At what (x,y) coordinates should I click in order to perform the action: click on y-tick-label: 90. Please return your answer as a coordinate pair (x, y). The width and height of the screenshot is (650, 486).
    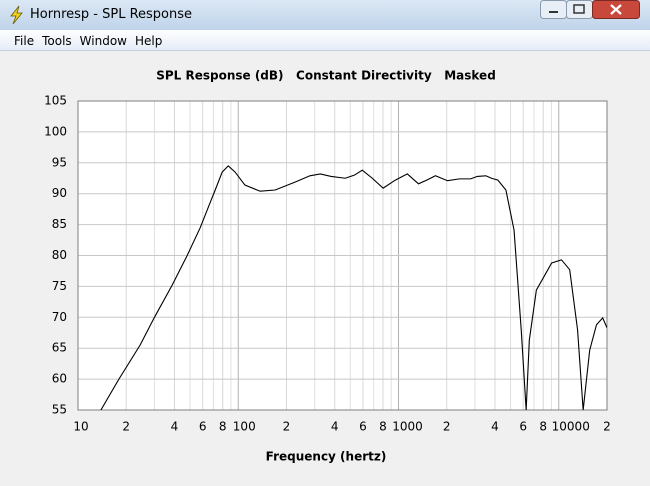
    Looking at the image, I should click on (59, 193).